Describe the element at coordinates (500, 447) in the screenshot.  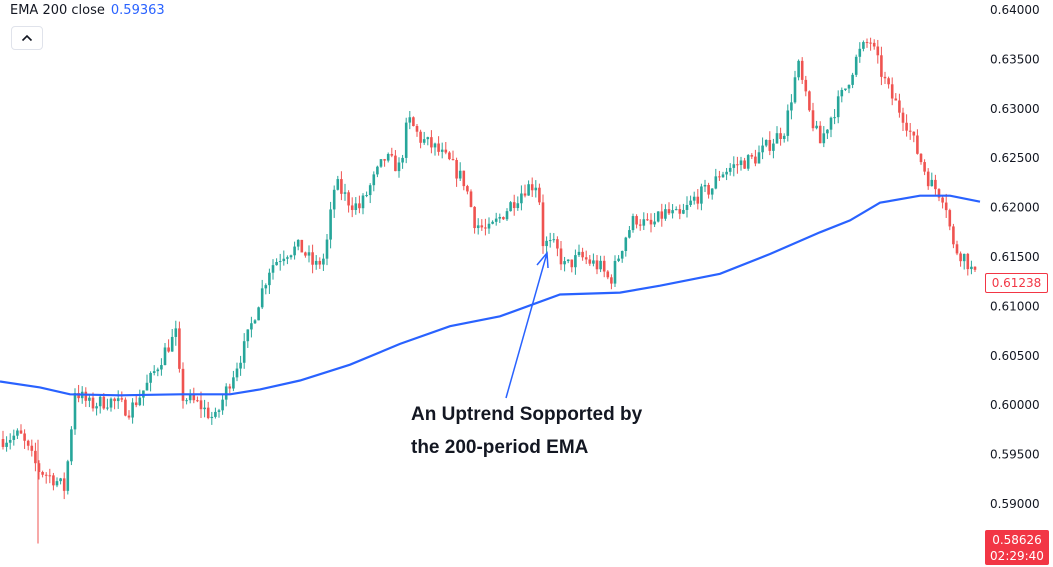
I see `annotation-line-2: the 200-period EMA` at that location.